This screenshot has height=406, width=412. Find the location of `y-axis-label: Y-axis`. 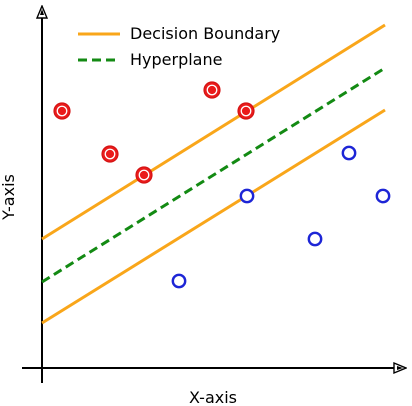

y-axis-label: Y-axis is located at coordinates (9, 197).